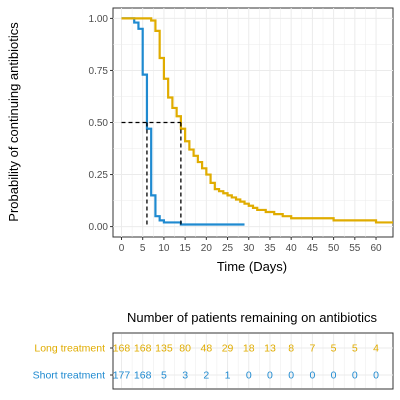 Image resolution: width=400 pixels, height=400 pixels. Describe the element at coordinates (13, 122) in the screenshot. I see `y-axis-label: Probability of continuing antibiotics` at that location.